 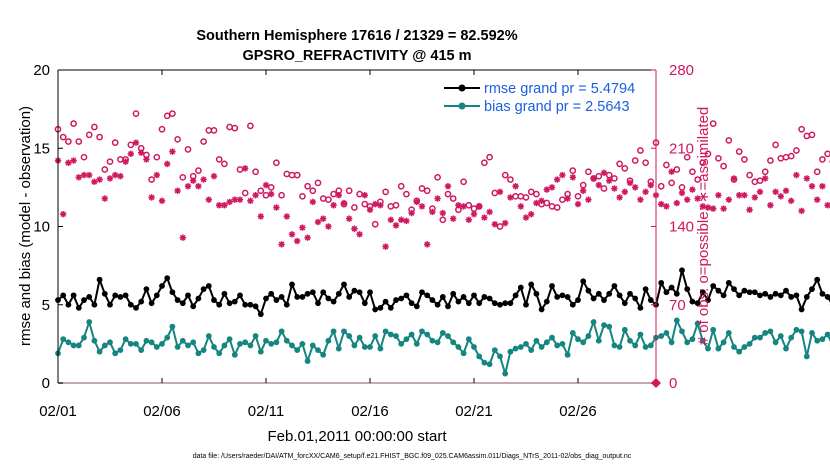 I want to click on legend-box, so click(x=545, y=97).